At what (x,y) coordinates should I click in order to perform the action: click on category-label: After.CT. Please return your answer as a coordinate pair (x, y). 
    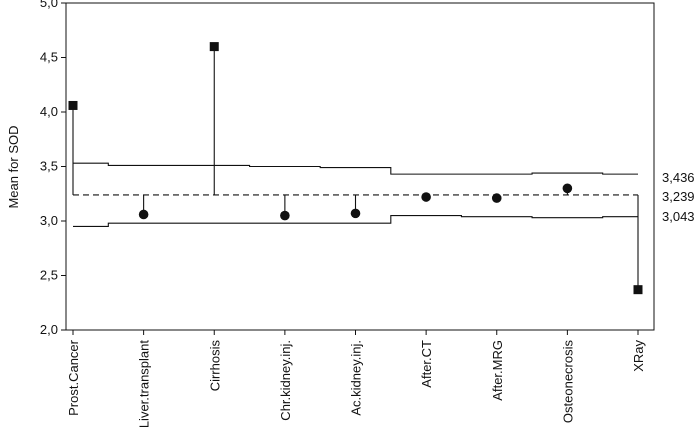
    Looking at the image, I should click on (426, 364).